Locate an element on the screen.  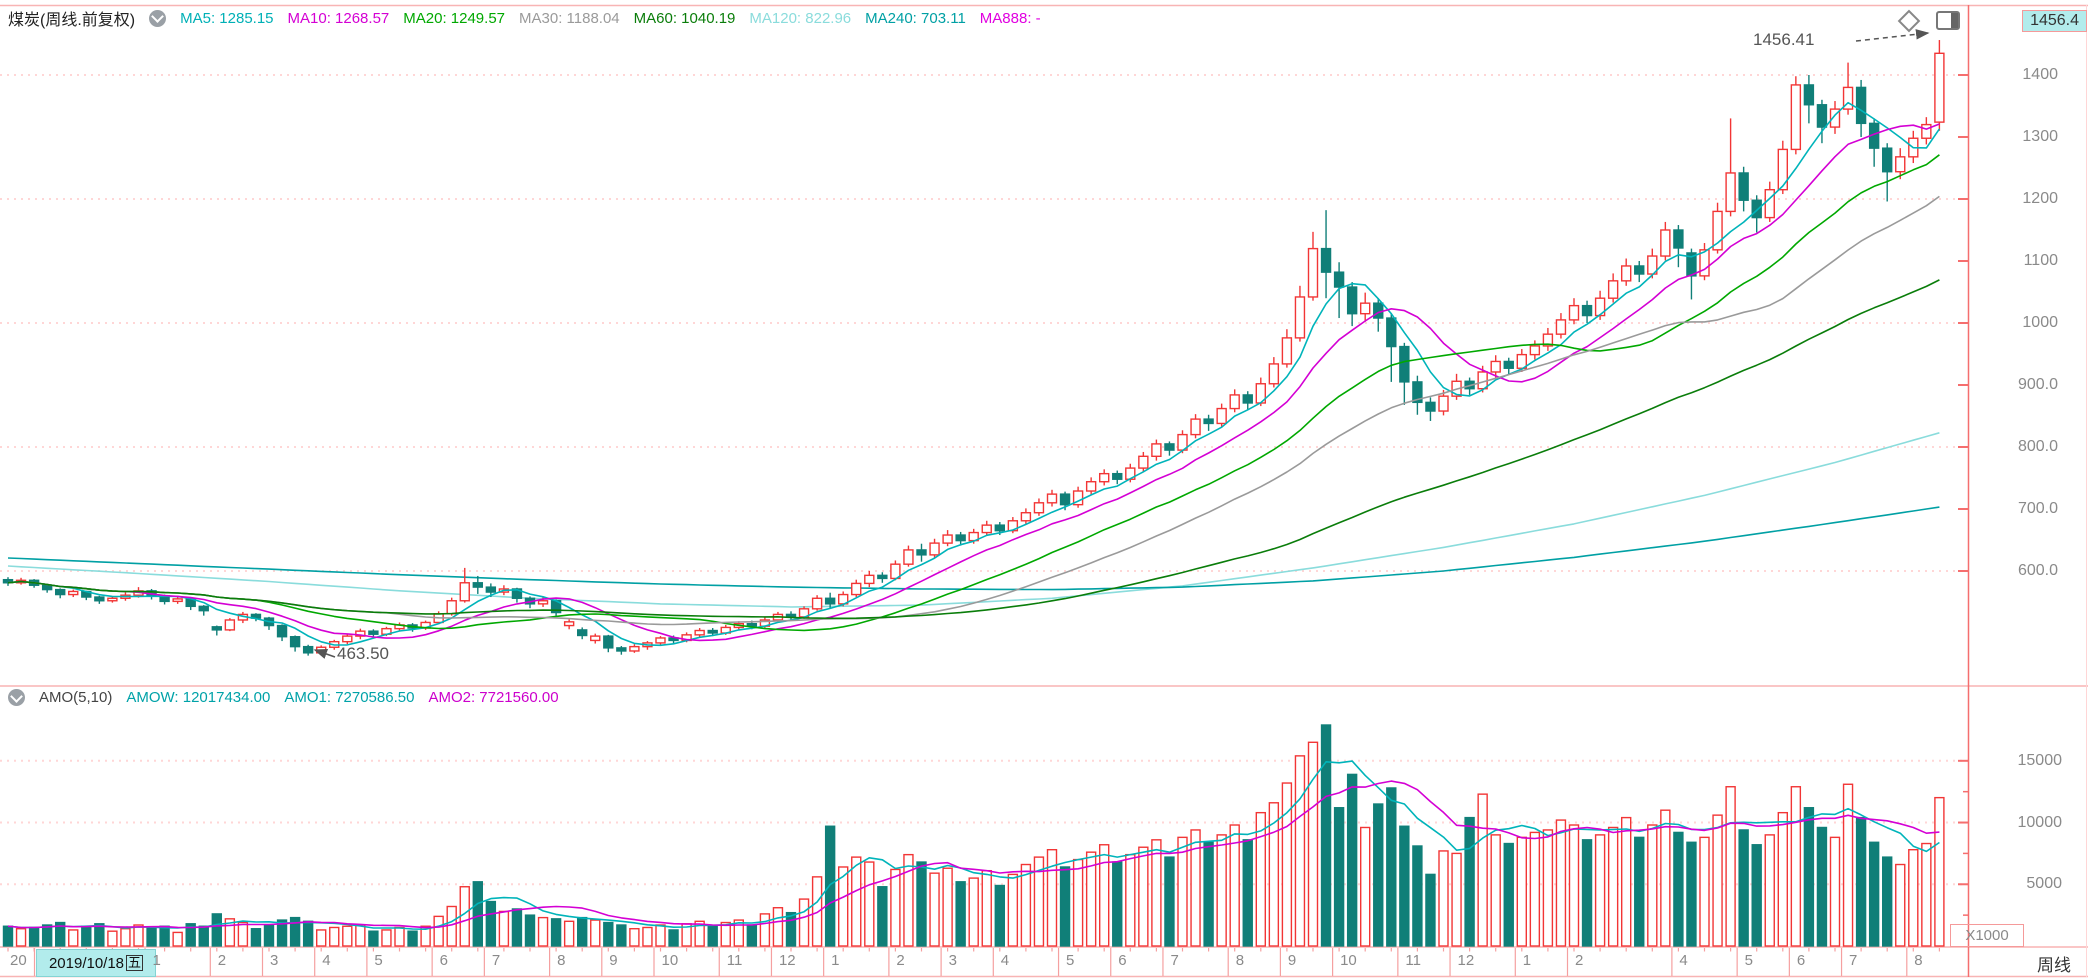
ma-legend-item: MA5: 1285.15 is located at coordinates (227, 18).